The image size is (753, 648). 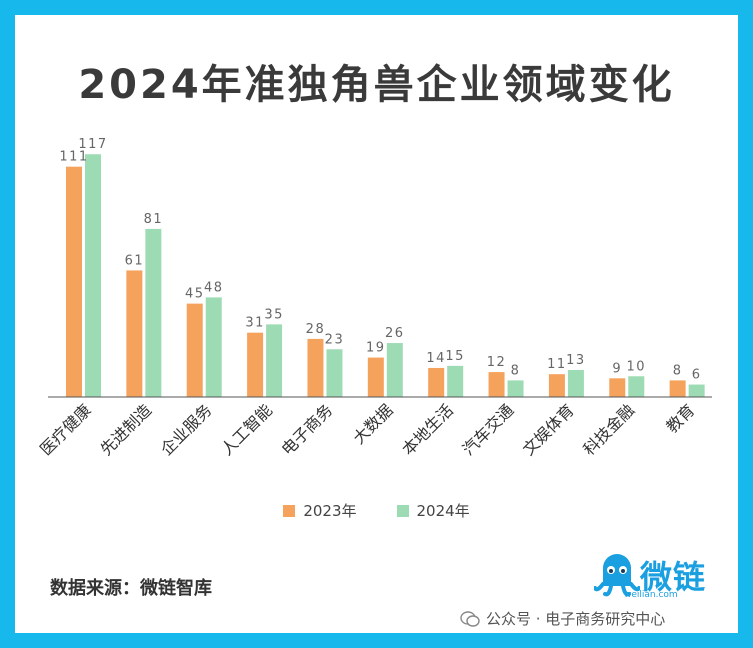 I want to click on value-label-2024年-科技金融: 10, so click(x=636, y=366).